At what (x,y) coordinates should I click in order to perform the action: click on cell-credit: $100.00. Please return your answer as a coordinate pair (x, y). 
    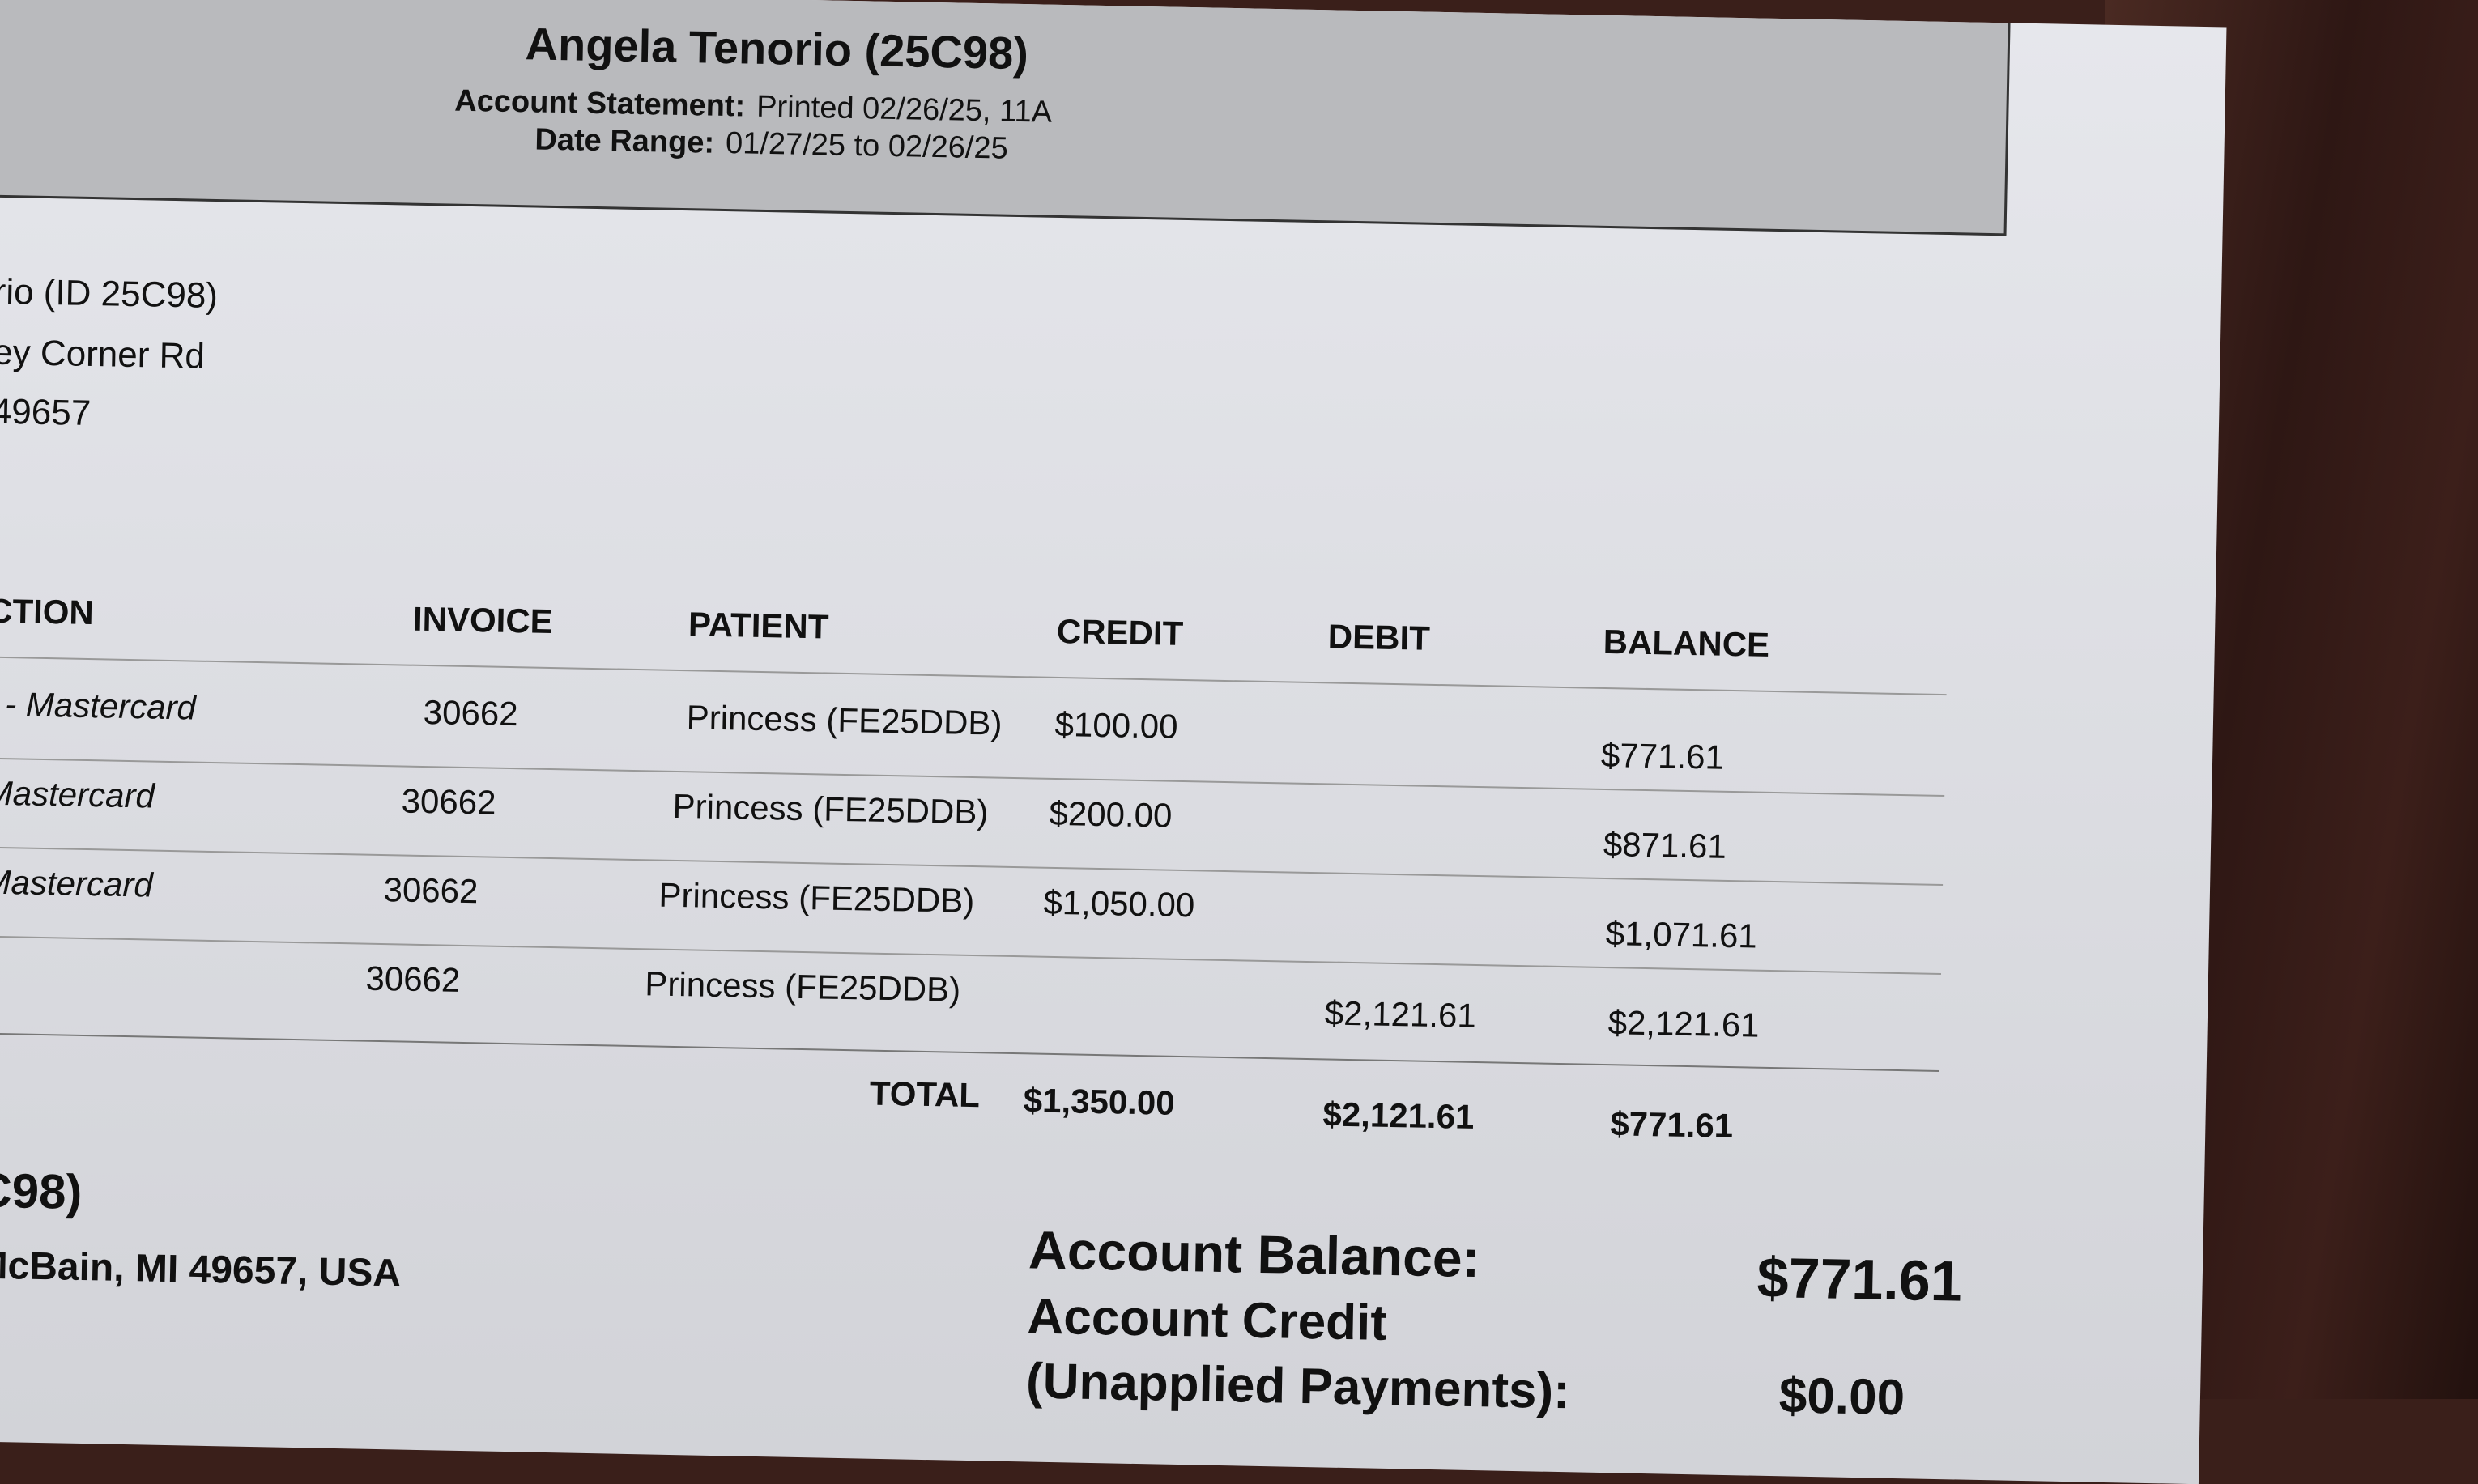
    Looking at the image, I should click on (1116, 725).